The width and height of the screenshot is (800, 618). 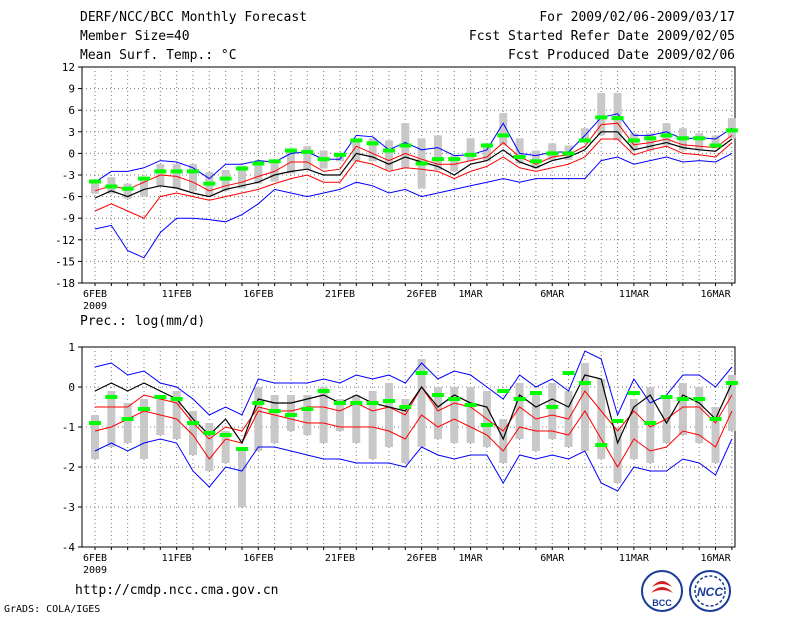 I want to click on temp-xtick-label: 11FEB, so click(x=177, y=294).